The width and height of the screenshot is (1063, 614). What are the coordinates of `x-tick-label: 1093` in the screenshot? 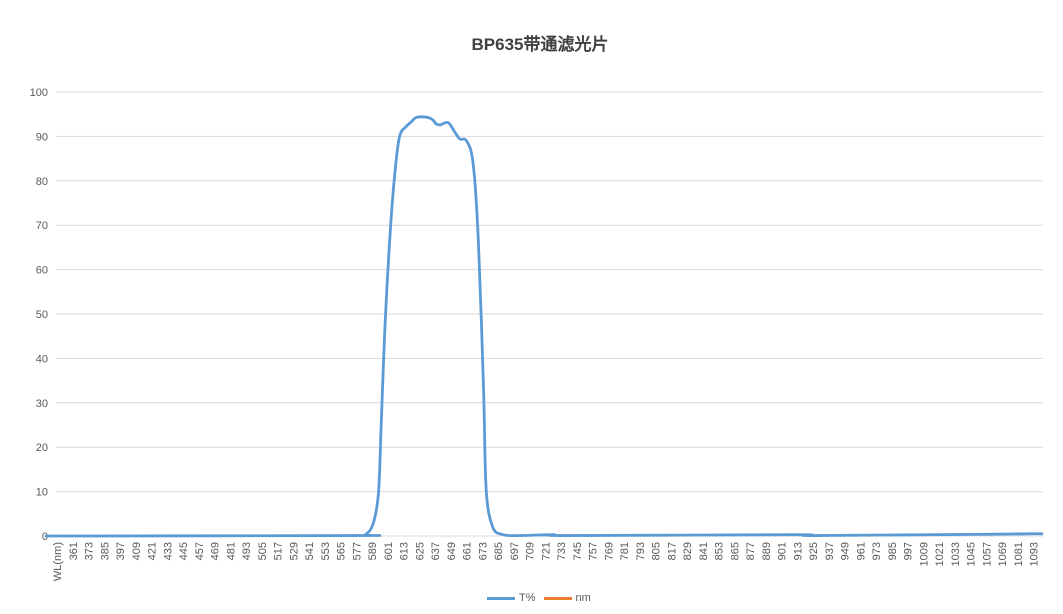 It's located at (1035, 554).